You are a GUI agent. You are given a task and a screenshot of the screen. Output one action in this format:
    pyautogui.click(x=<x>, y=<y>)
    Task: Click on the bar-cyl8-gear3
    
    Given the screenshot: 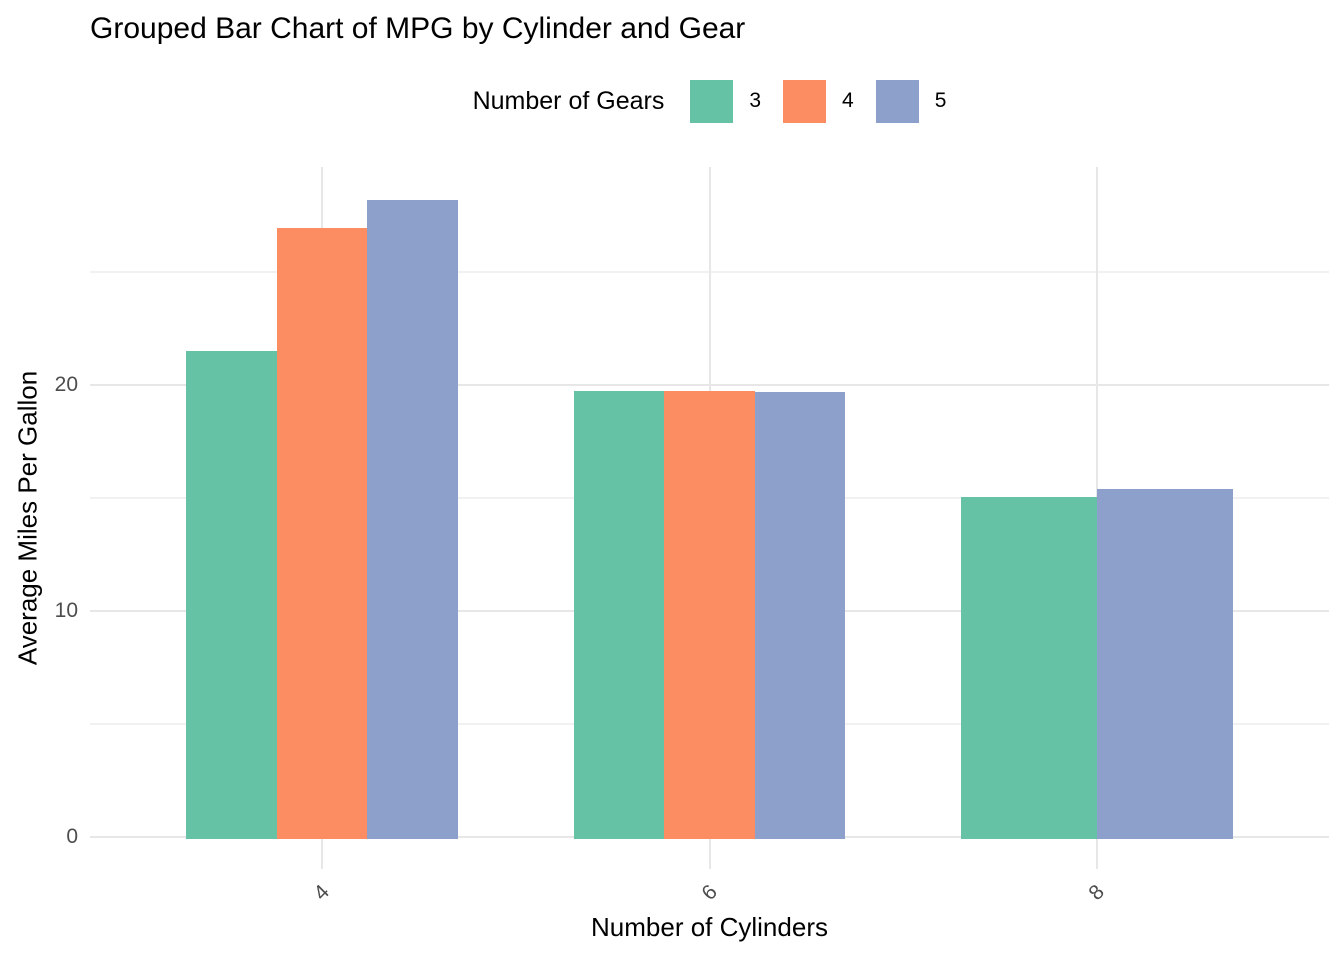 What is the action you would take?
    pyautogui.click(x=1029, y=667)
    